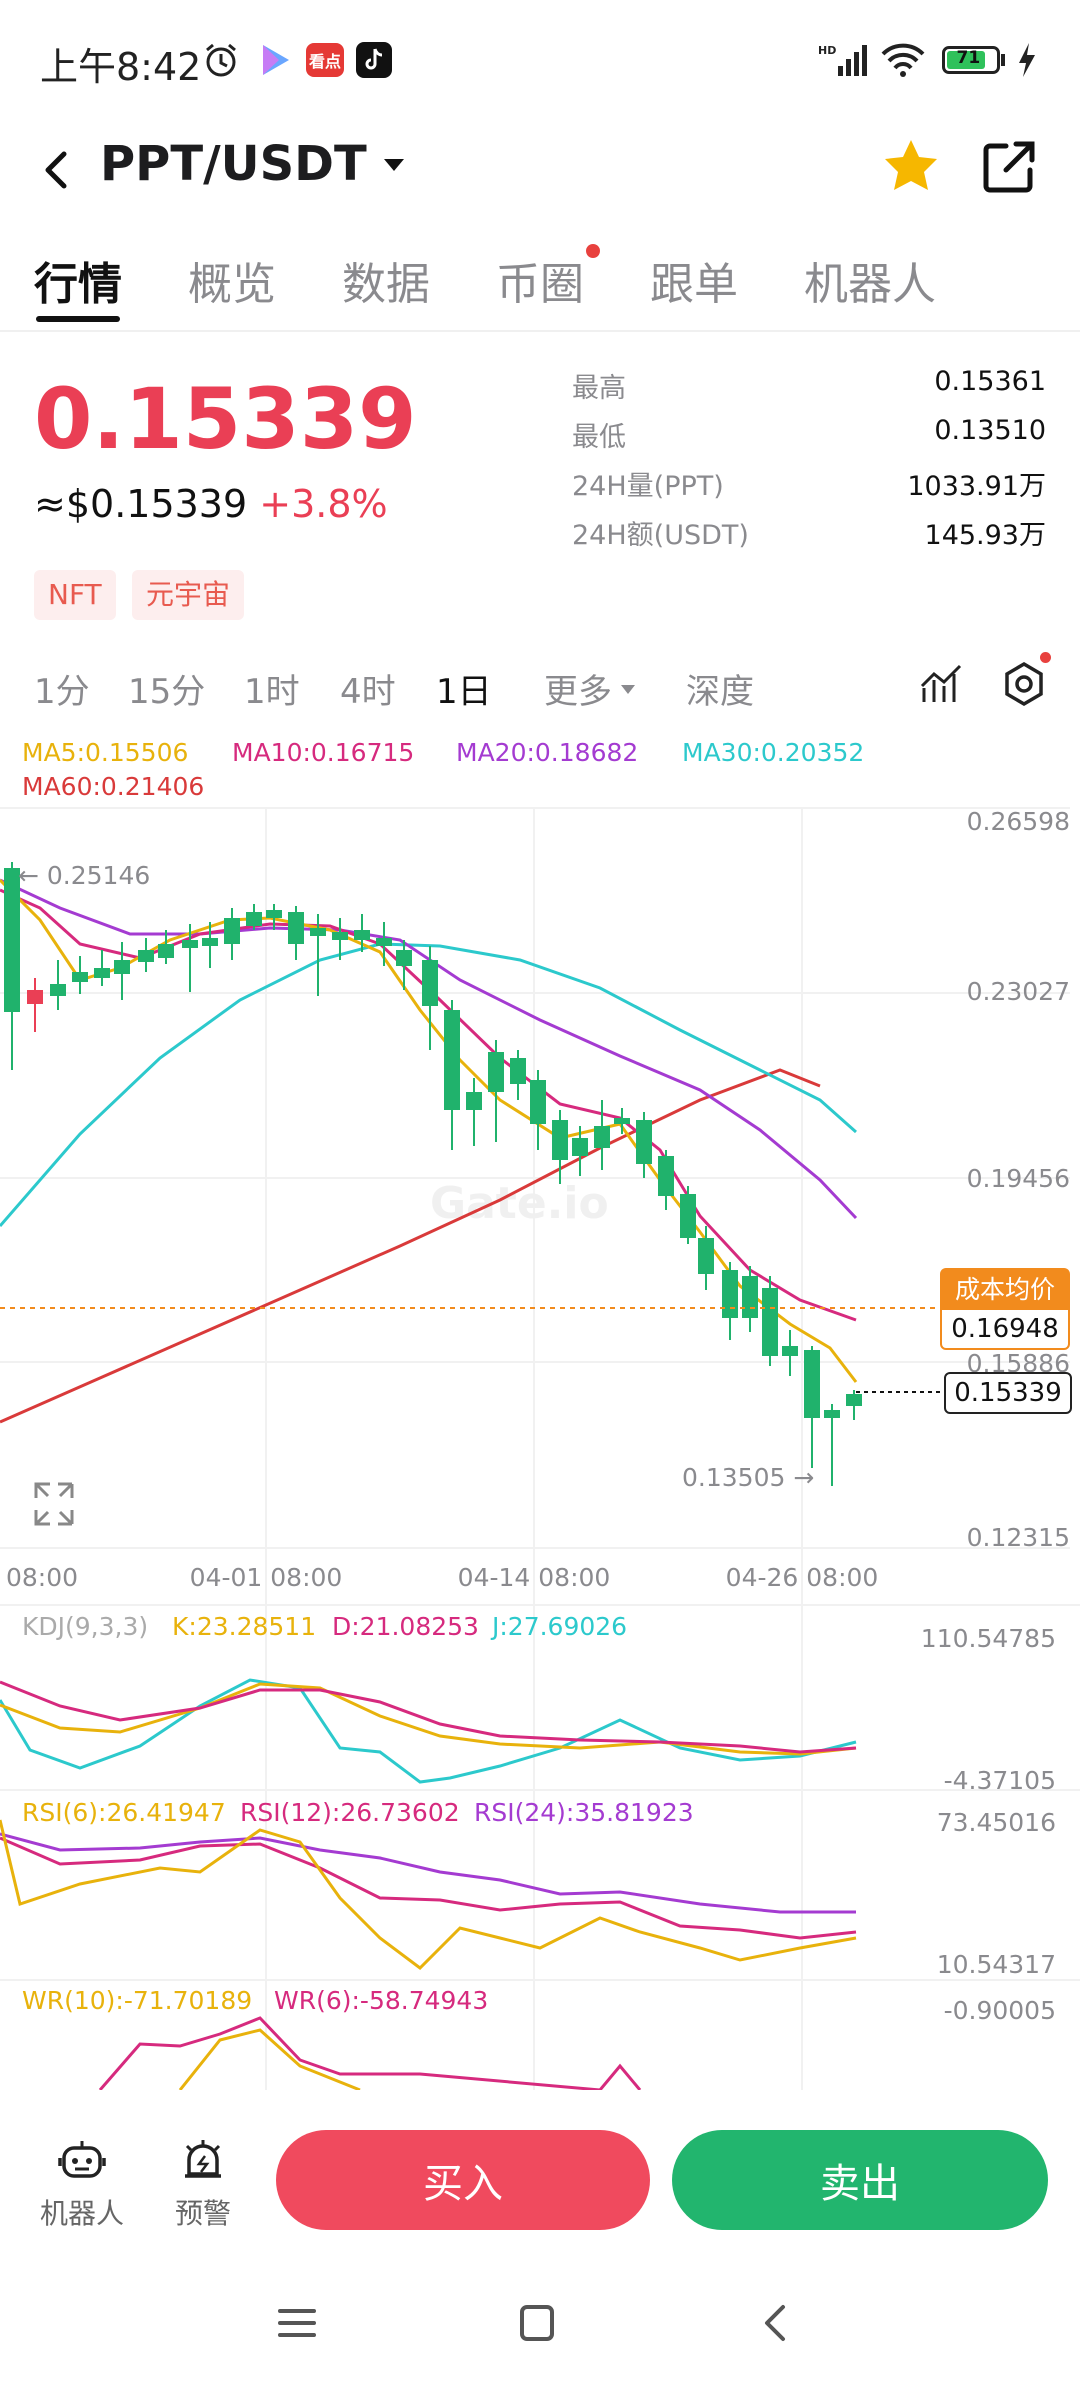 The height and width of the screenshot is (2400, 1080). I want to click on wr-max: -0.90005, so click(999, 2010).